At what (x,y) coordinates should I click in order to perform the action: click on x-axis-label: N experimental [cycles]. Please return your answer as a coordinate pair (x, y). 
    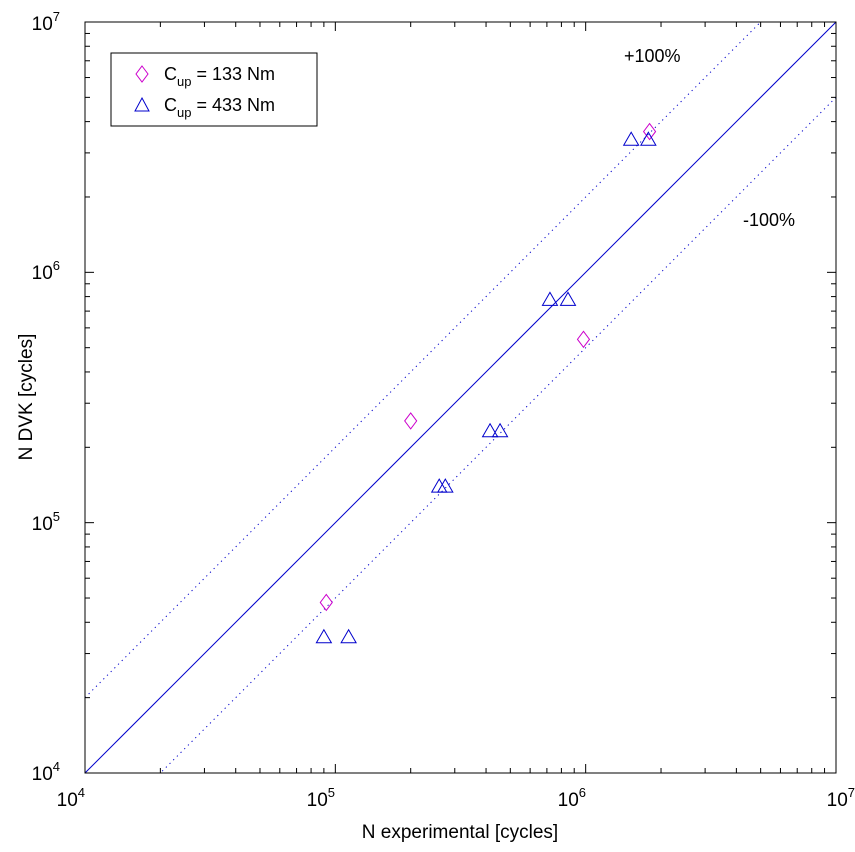
    Looking at the image, I should click on (460, 832).